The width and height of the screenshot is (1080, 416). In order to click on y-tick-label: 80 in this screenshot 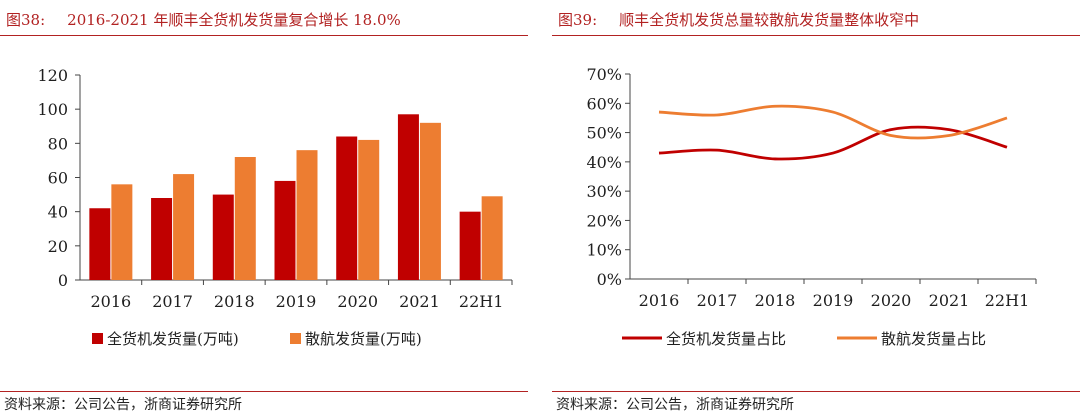, I will do `click(58, 143)`.